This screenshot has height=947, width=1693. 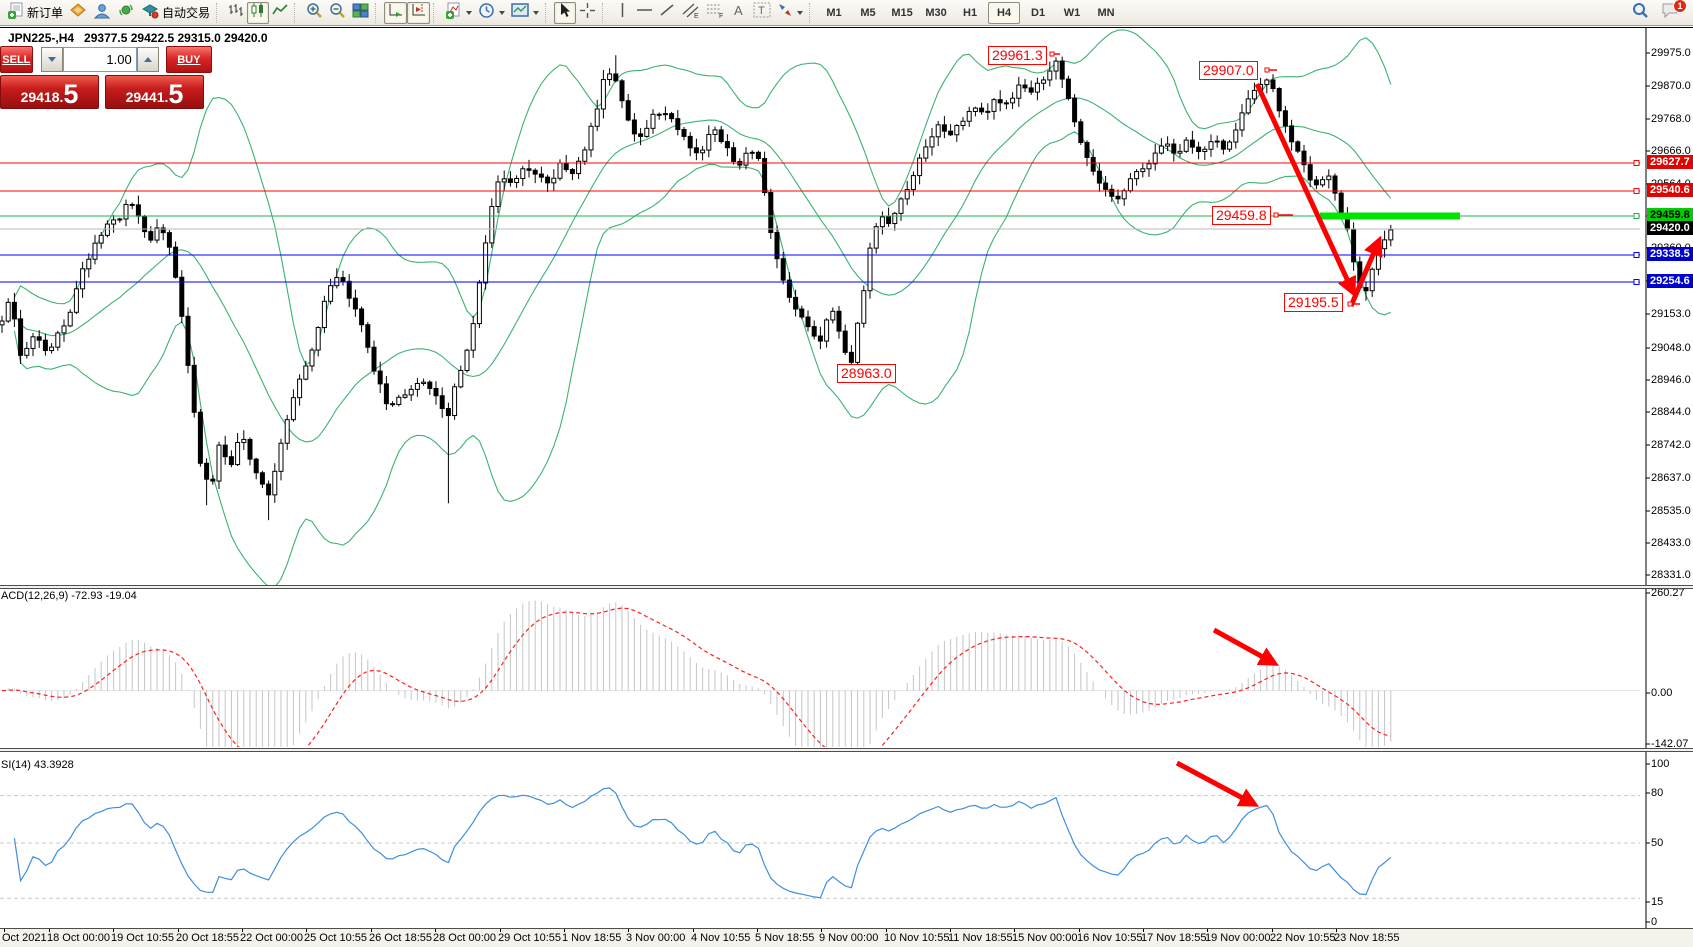 I want to click on indicator-tick-label: 0.00, so click(x=1662, y=693).